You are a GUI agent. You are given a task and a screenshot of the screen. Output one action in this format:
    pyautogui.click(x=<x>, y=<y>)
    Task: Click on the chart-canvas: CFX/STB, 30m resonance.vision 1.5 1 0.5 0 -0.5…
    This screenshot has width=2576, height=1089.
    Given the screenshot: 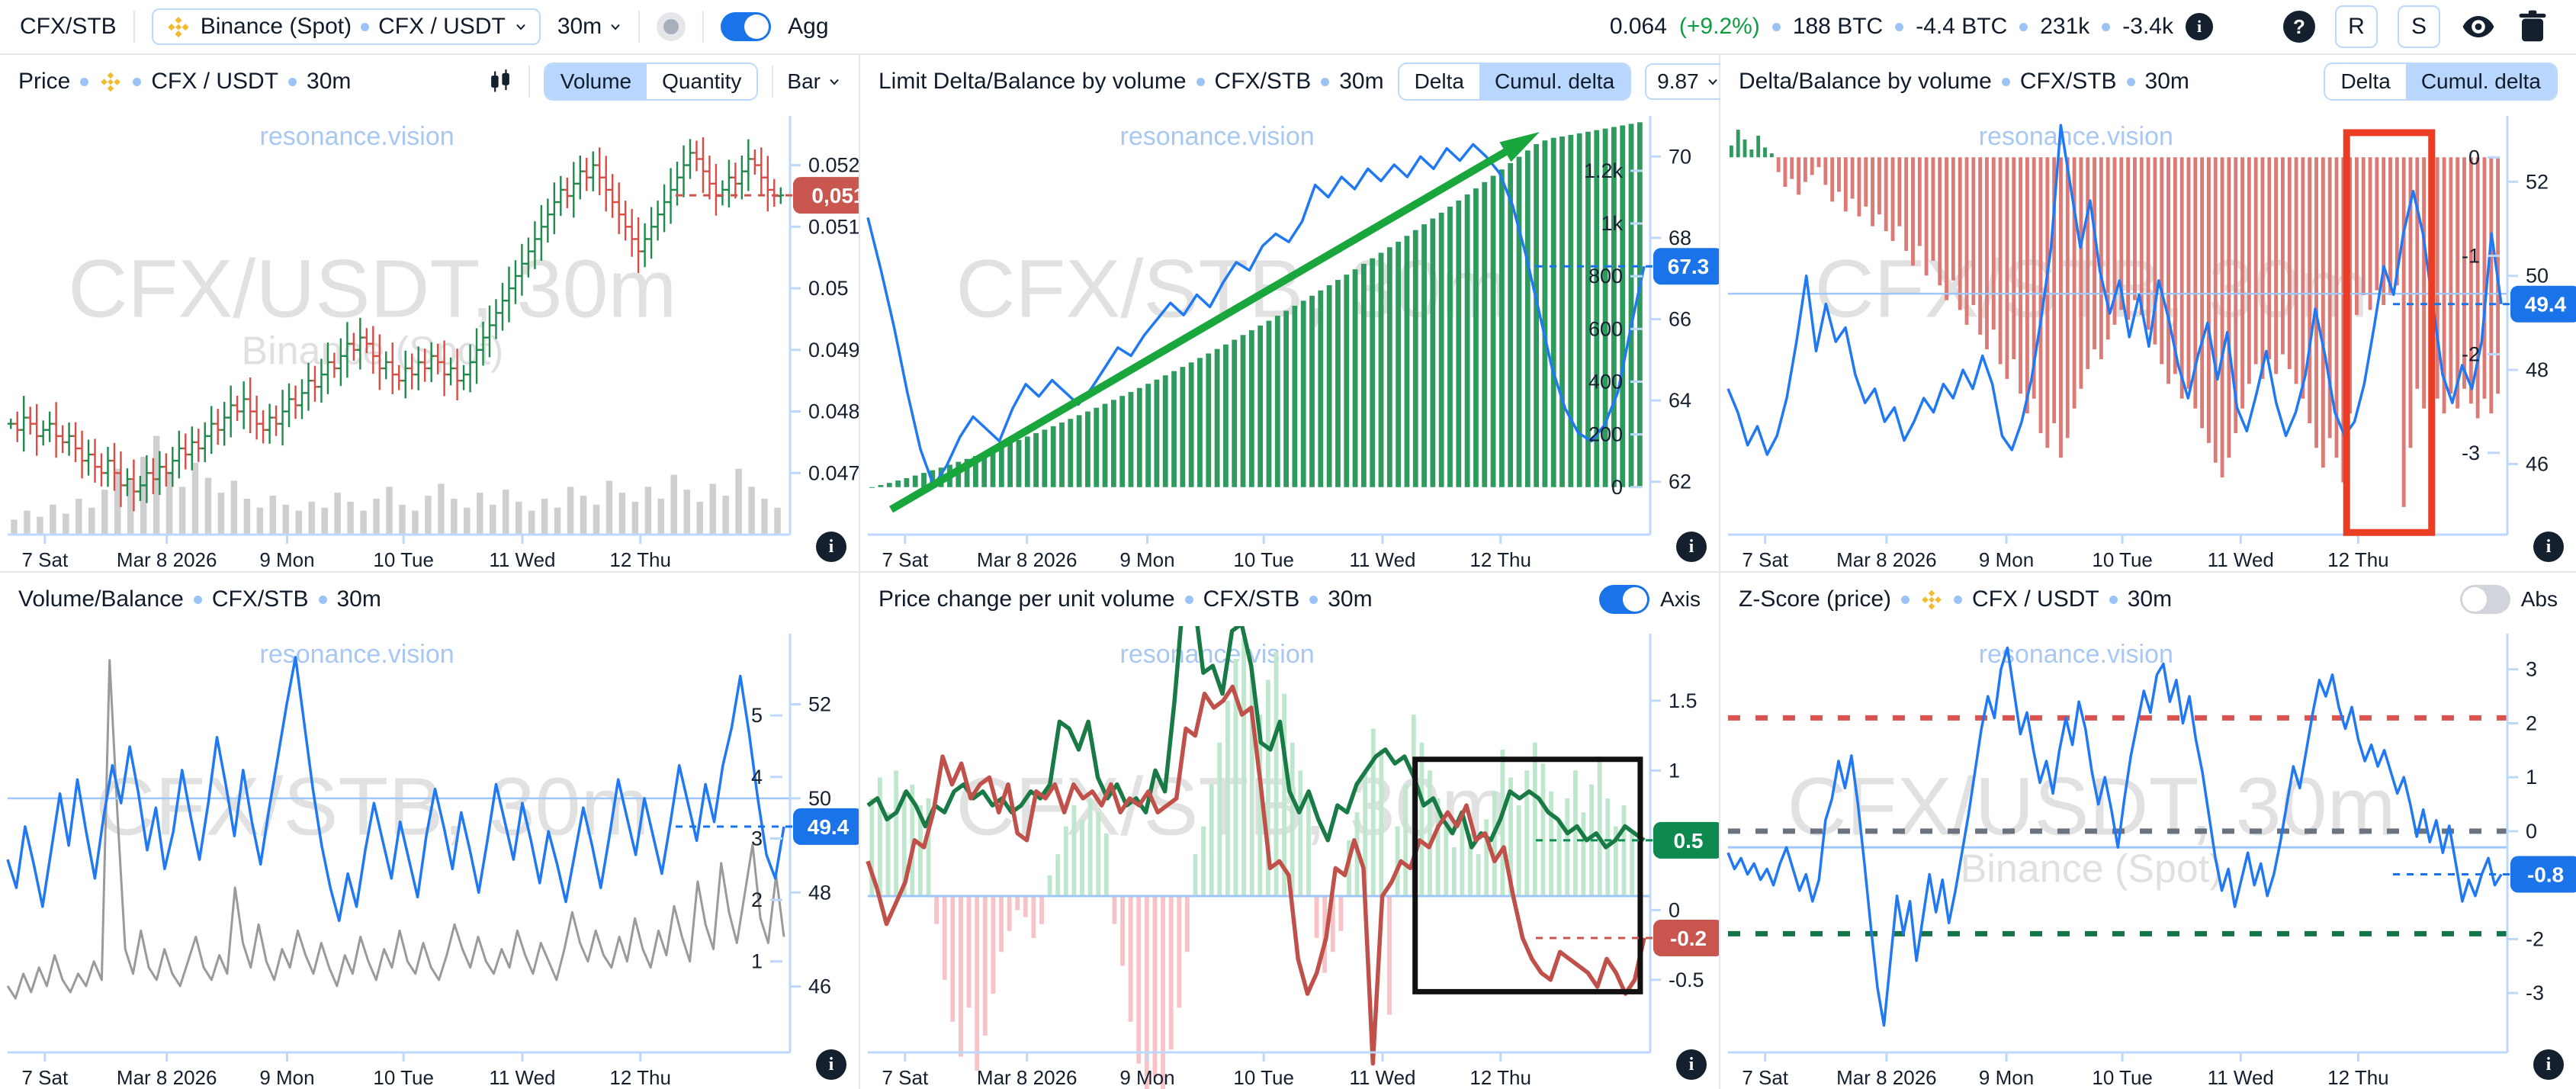 What is the action you would take?
    pyautogui.click(x=1289, y=857)
    